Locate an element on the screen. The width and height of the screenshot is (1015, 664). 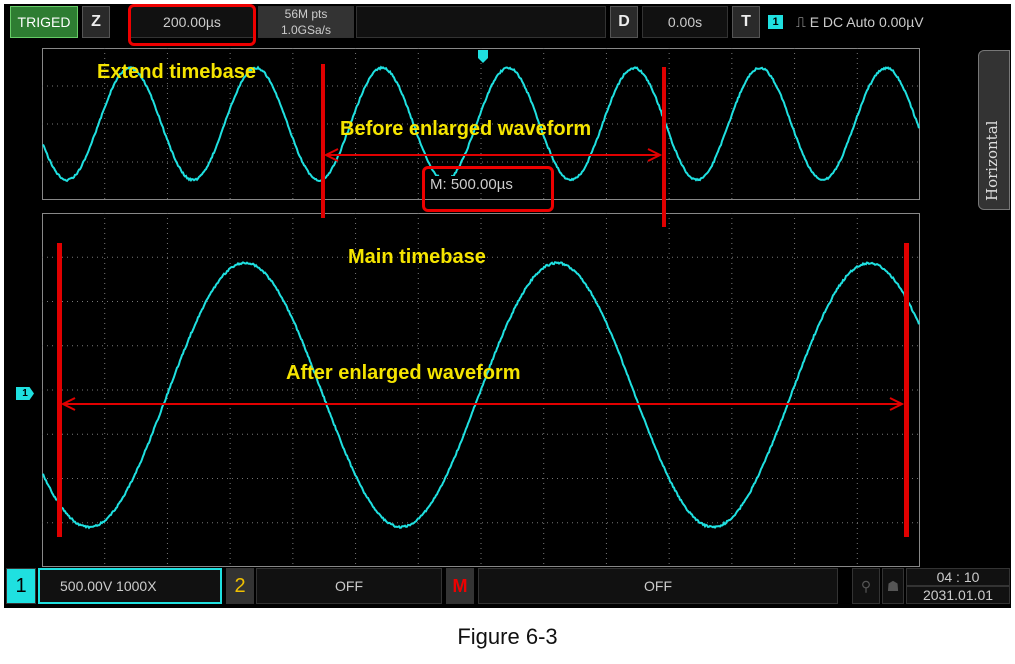
horizontal-tab-label: Horizontal is located at coordinates (992, 161).